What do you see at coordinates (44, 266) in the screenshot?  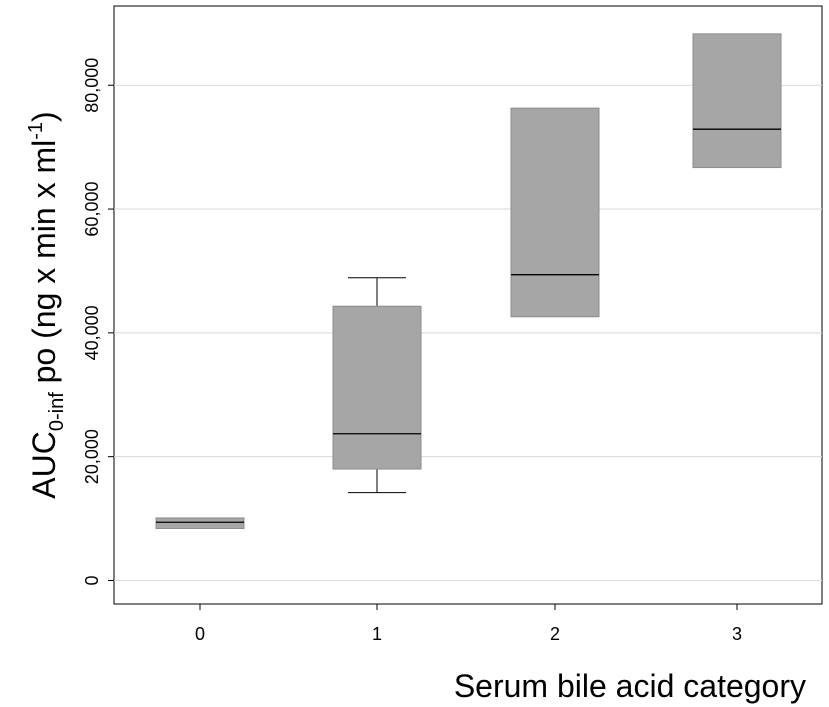 I see `y-axis-title-middle: po (ng x min x ml` at bounding box center [44, 266].